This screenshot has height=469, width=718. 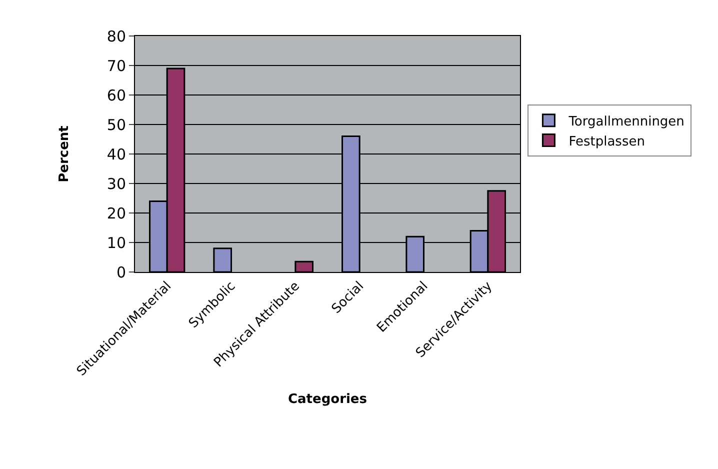 I want to click on y-tick-label: 80, so click(x=116, y=36).